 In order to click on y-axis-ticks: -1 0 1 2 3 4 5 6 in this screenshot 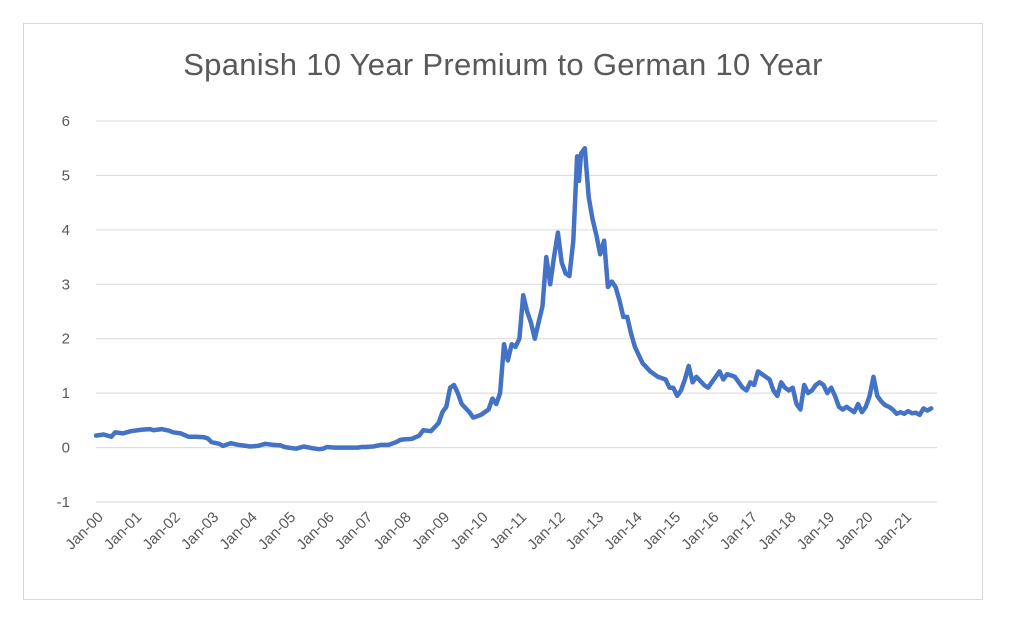, I will do `click(63, 312)`.